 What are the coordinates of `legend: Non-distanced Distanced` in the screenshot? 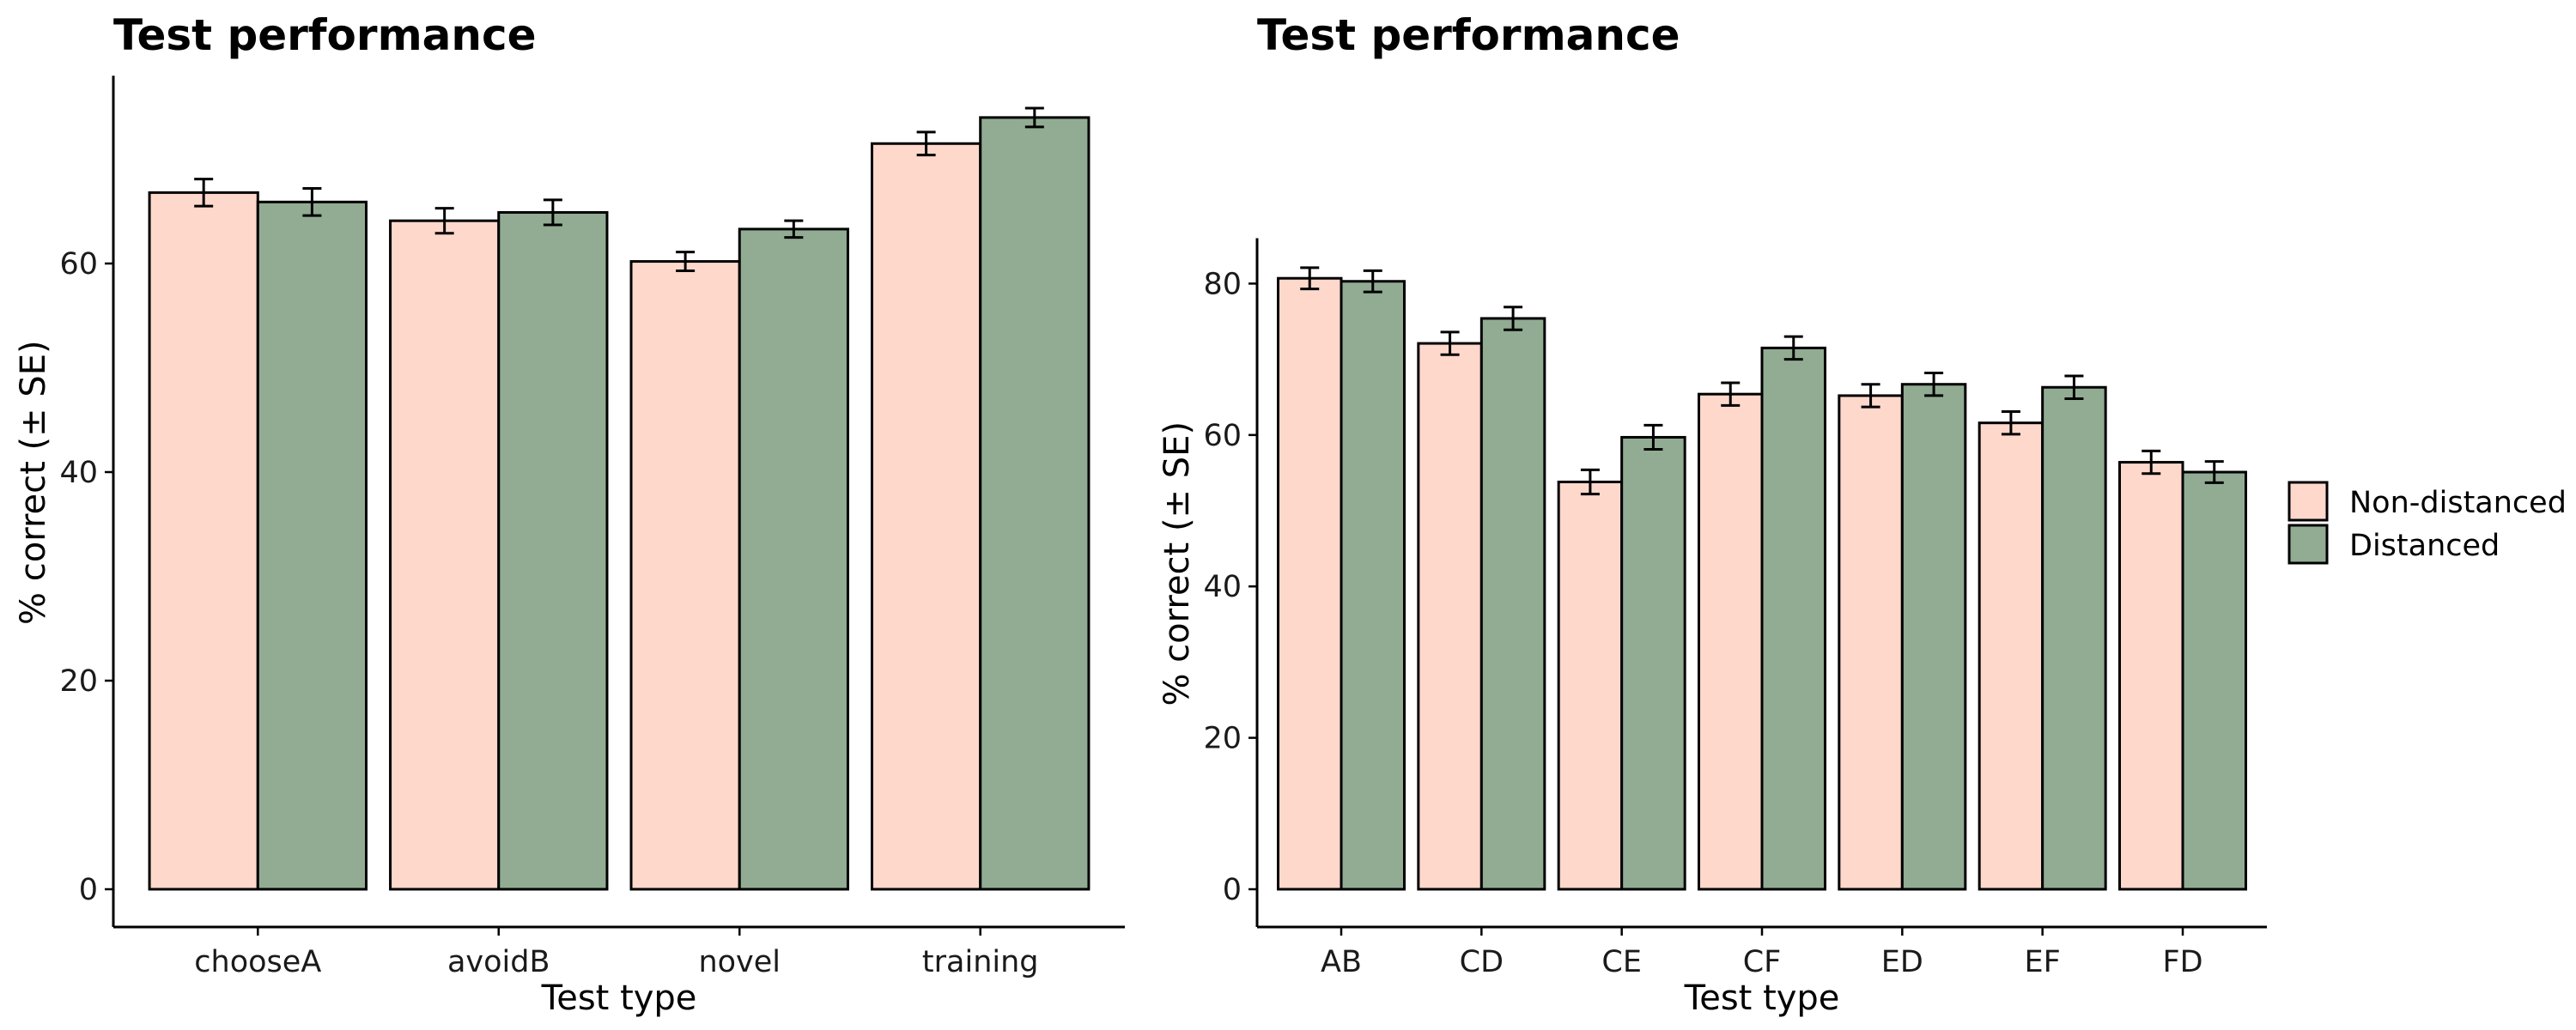 It's located at (2427, 523).